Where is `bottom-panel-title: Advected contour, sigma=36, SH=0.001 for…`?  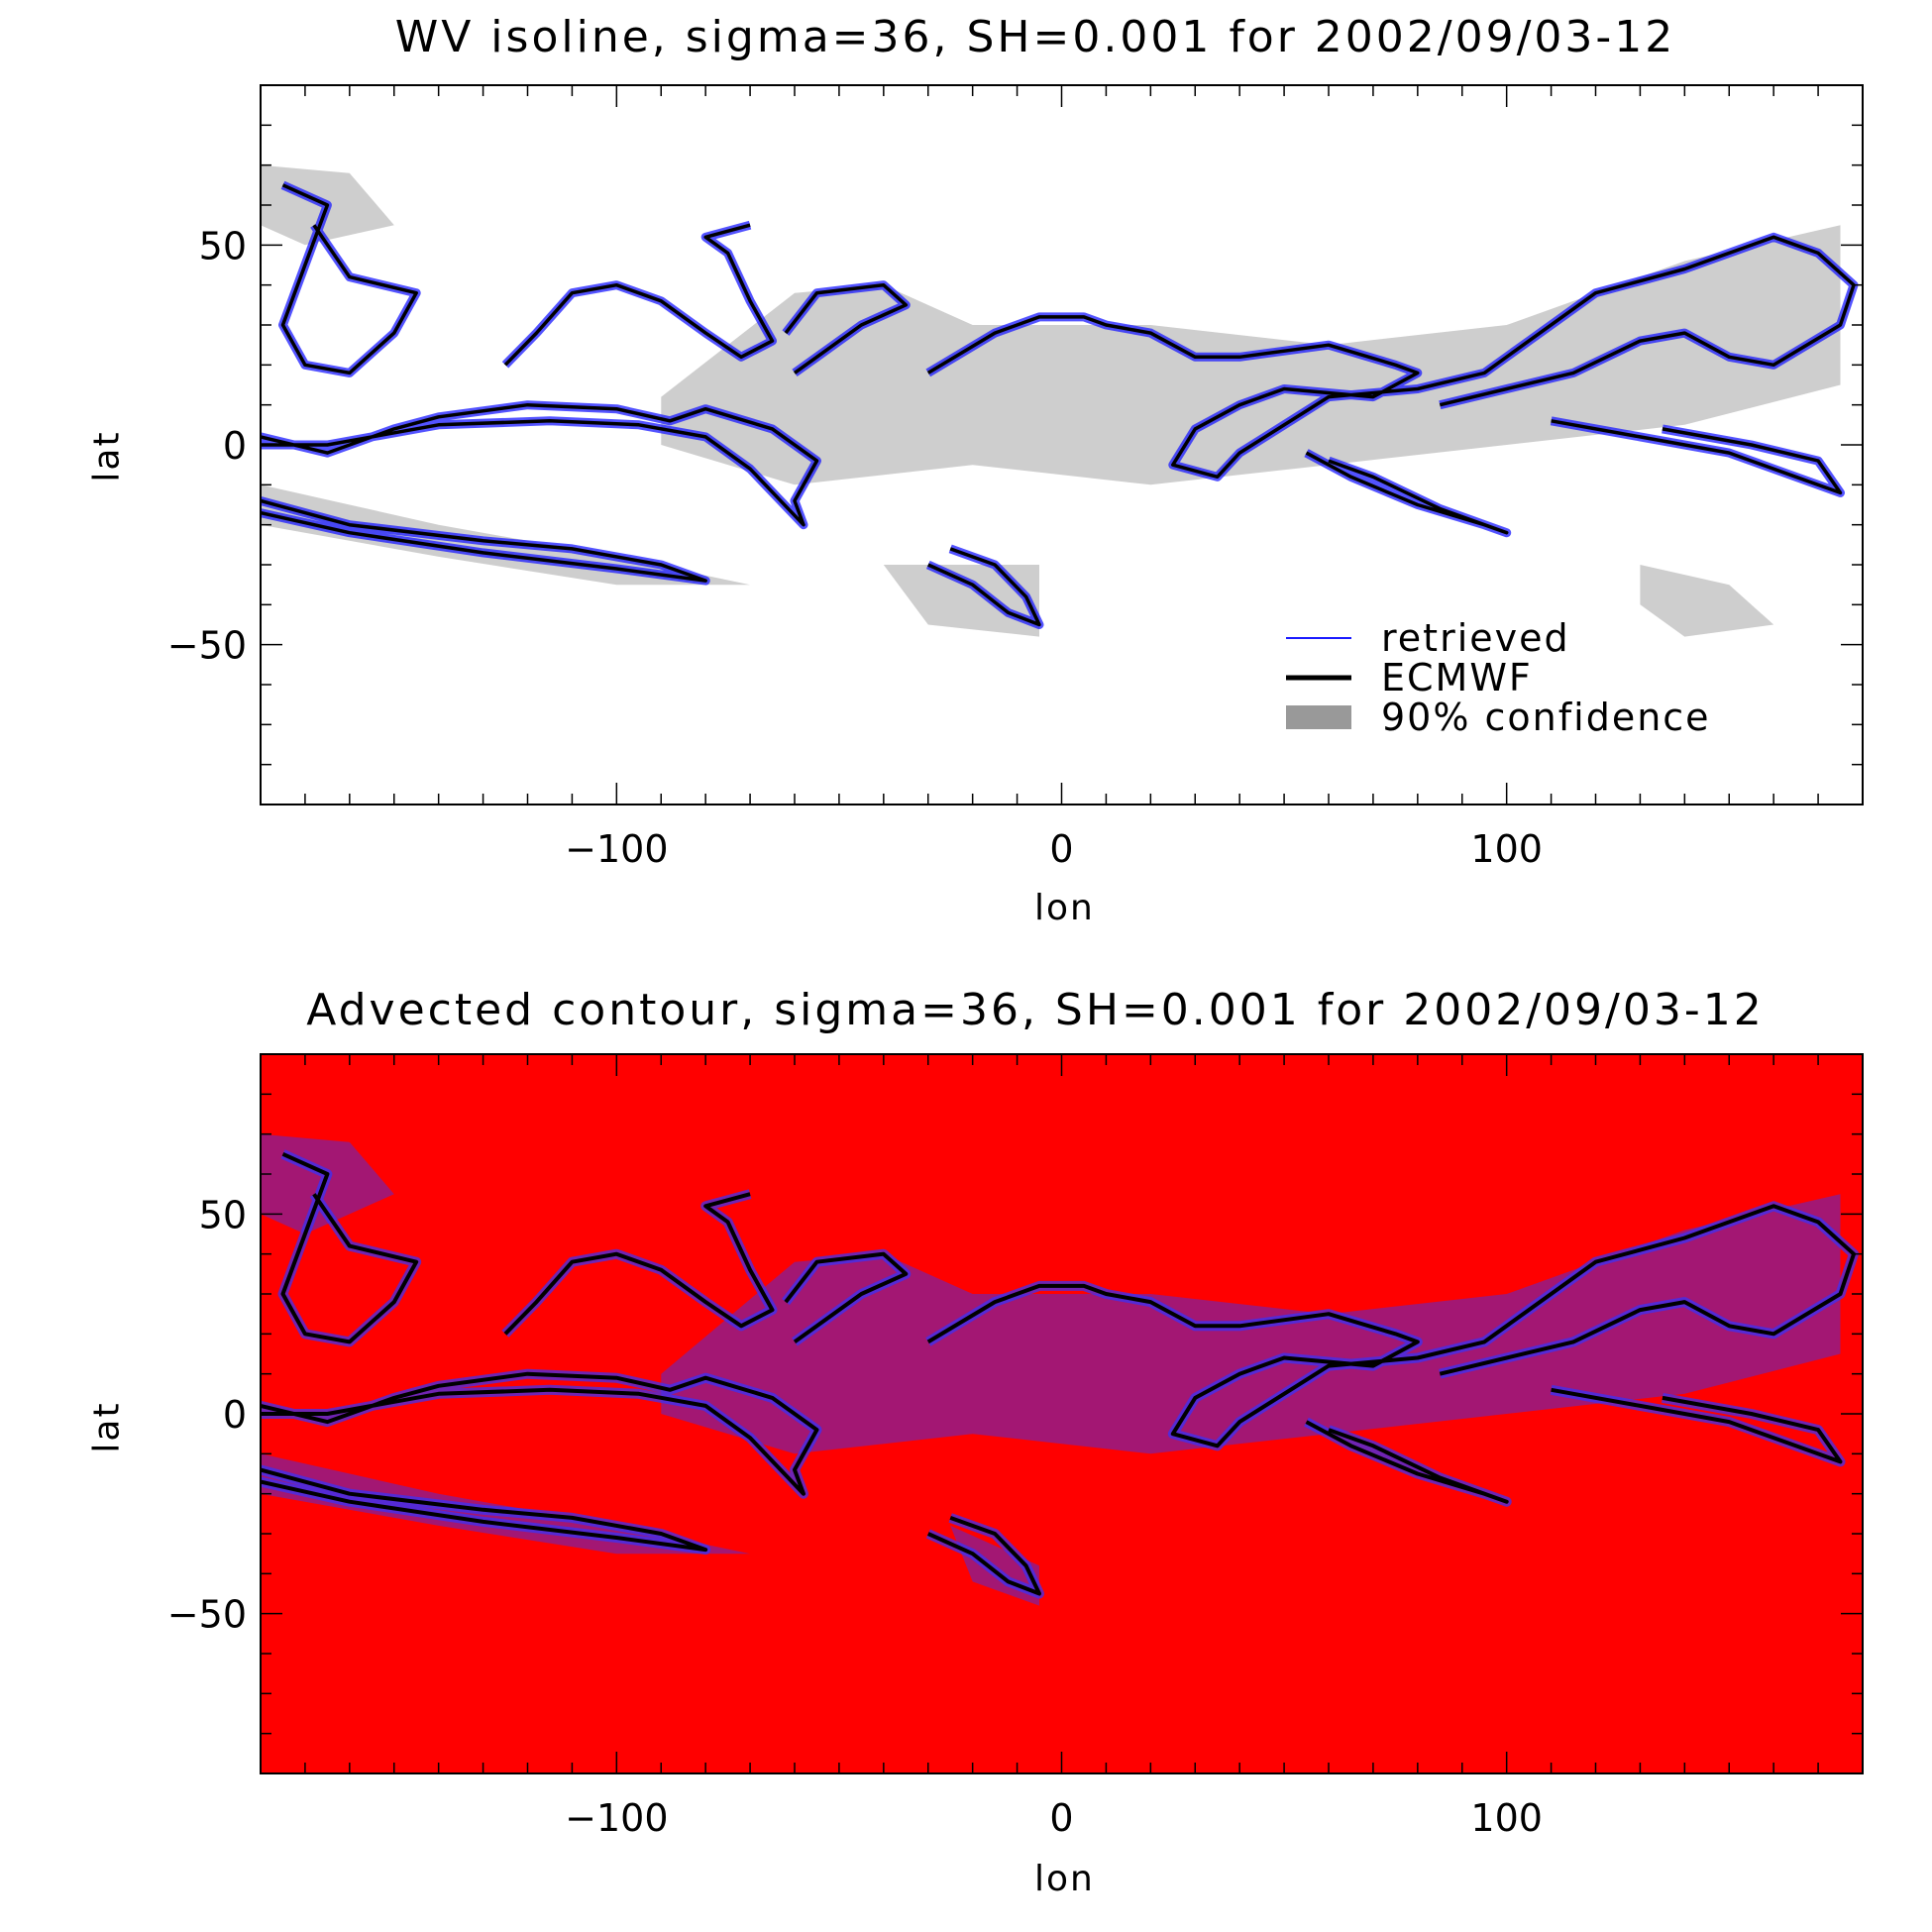
bottom-panel-title: Advected contour, sigma=36, SH=0.001 for… is located at coordinates (1035, 1010).